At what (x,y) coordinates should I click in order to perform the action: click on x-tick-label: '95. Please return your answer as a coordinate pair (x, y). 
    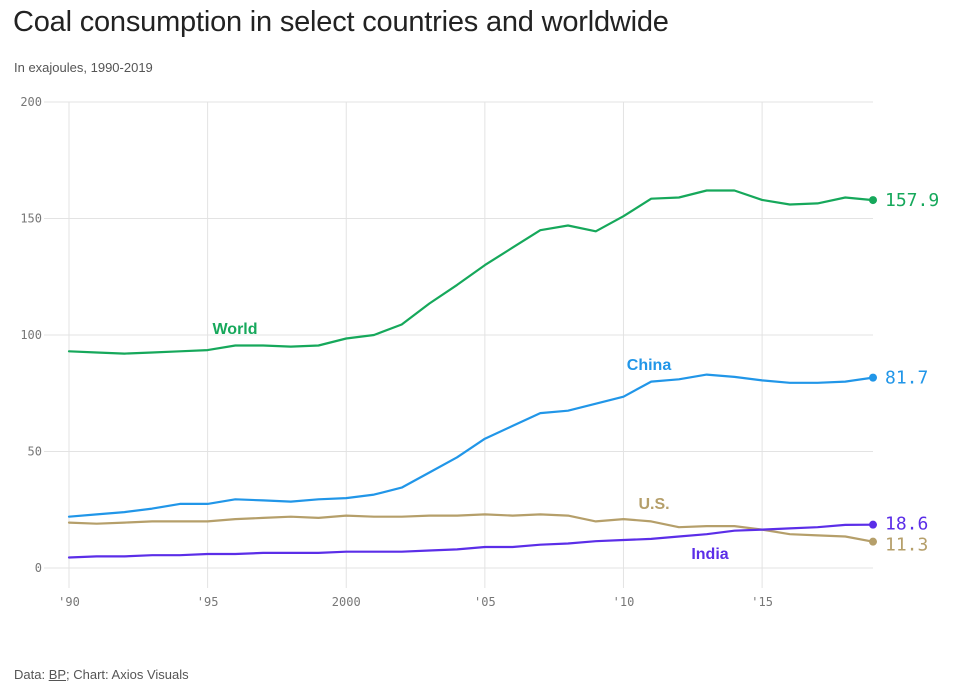
    Looking at the image, I should click on (208, 602).